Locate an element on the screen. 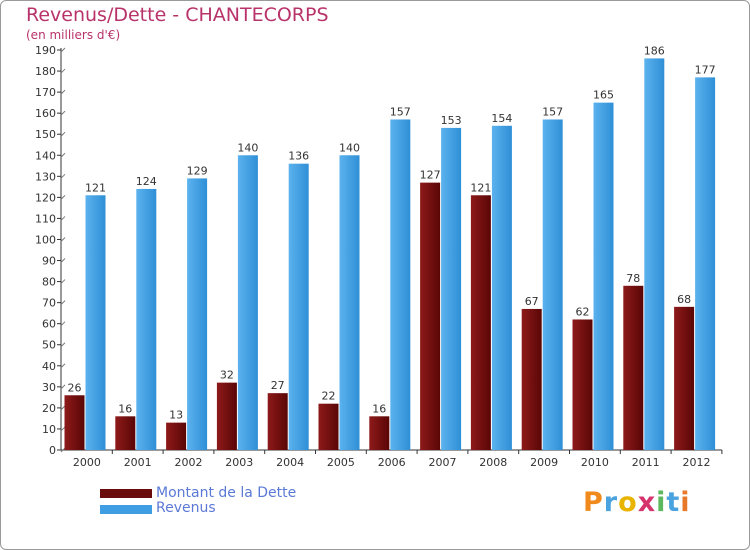 This screenshot has height=550, width=750. y-tick-label: 190 is located at coordinates (45, 50).